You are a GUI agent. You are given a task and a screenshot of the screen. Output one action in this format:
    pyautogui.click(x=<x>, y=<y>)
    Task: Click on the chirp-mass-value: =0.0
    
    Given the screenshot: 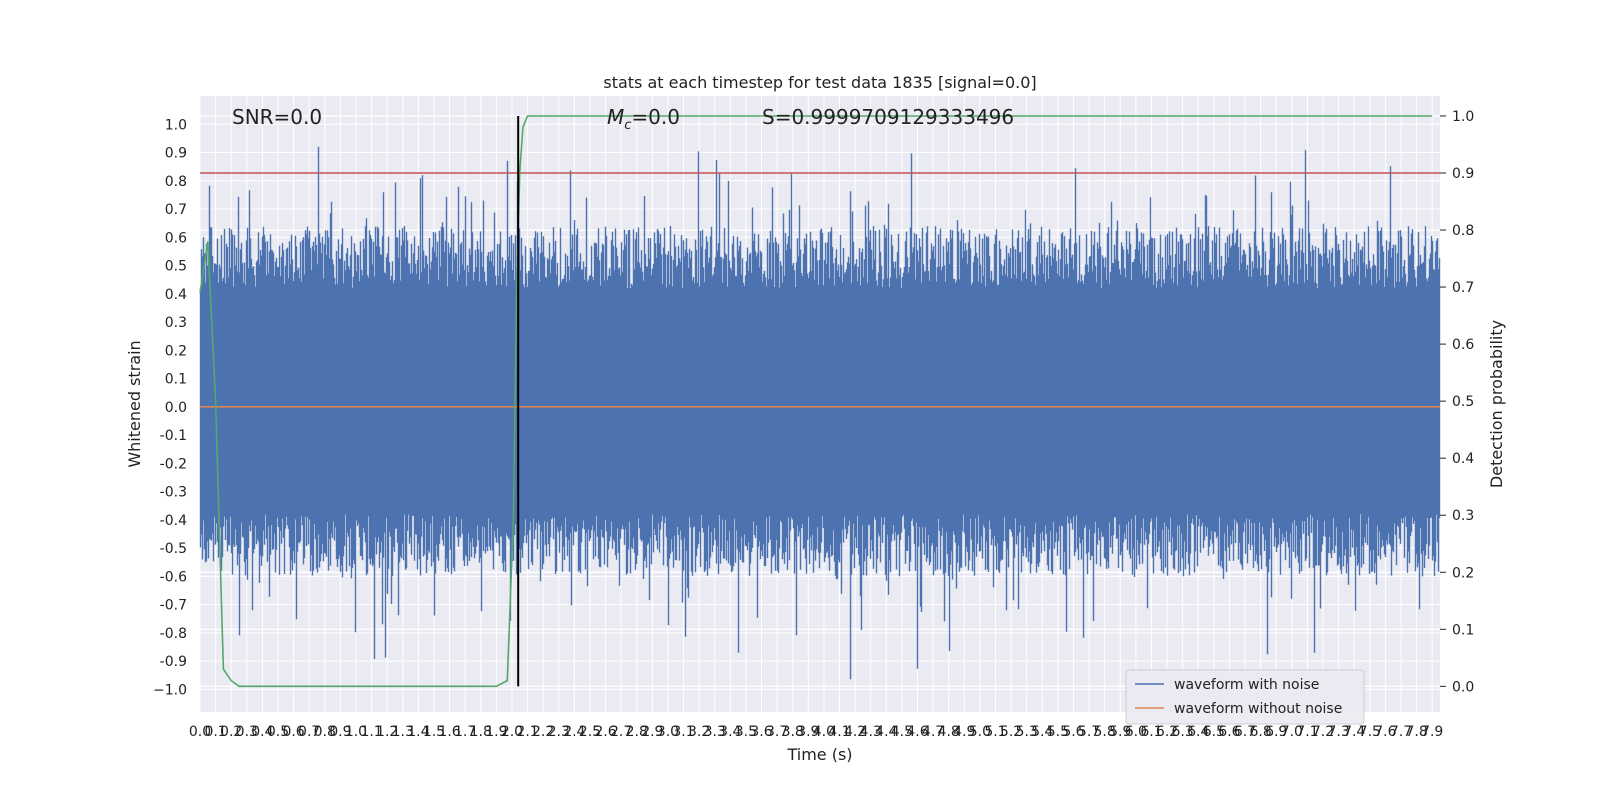 What is the action you would take?
    pyautogui.click(x=655, y=117)
    